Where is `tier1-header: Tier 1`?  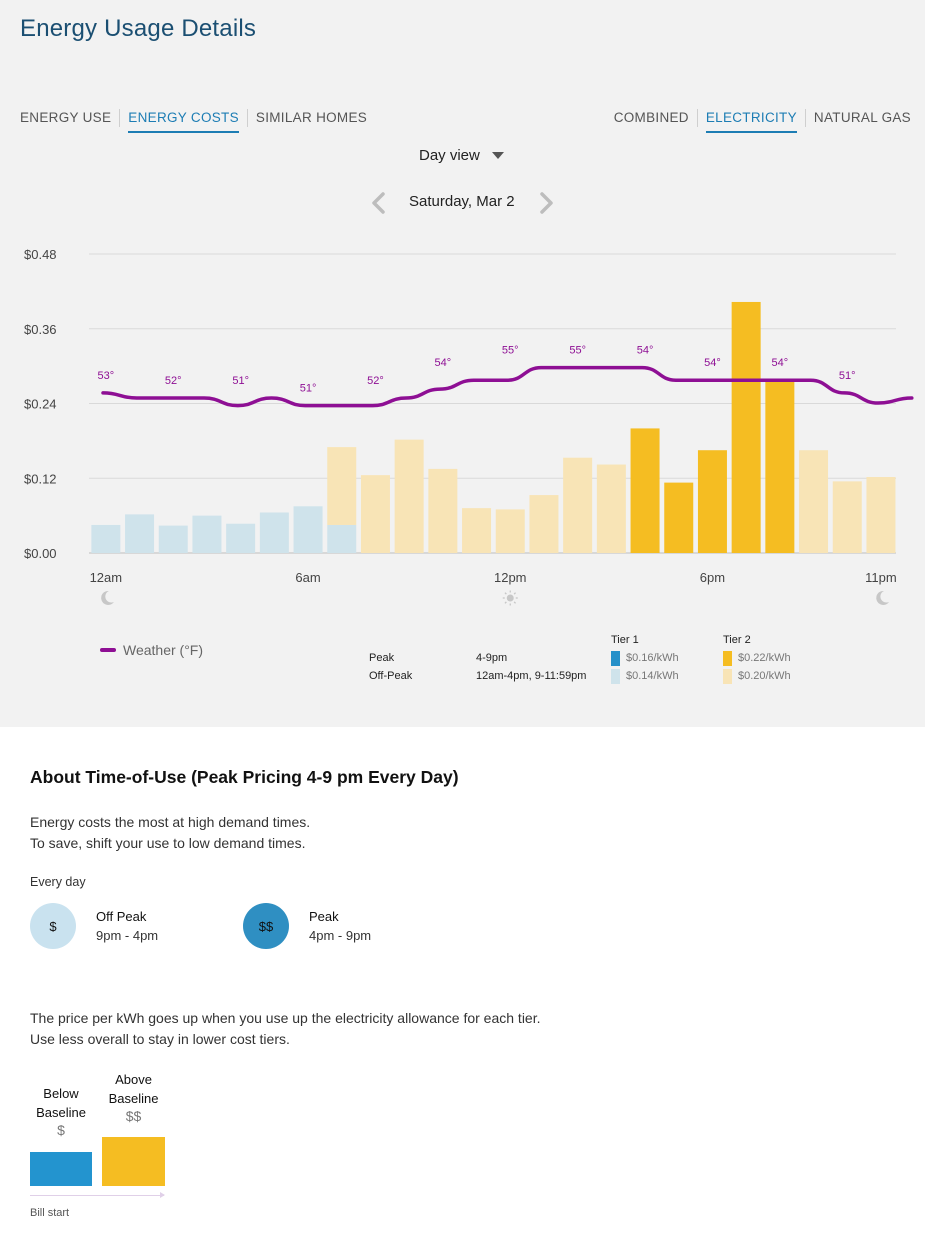
tier1-header: Tier 1 is located at coordinates (625, 640).